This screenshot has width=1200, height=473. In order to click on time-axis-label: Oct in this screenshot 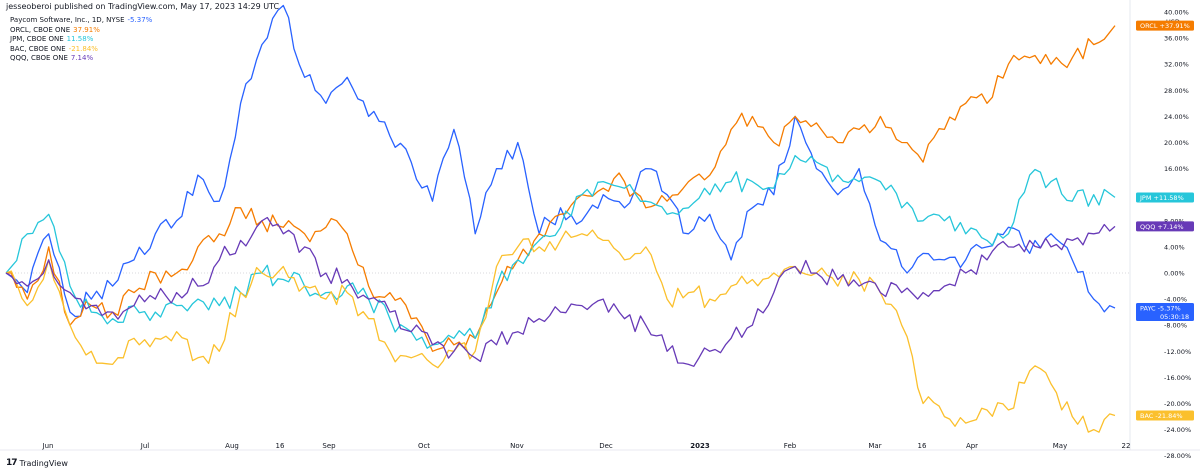, I will do `click(424, 446)`.